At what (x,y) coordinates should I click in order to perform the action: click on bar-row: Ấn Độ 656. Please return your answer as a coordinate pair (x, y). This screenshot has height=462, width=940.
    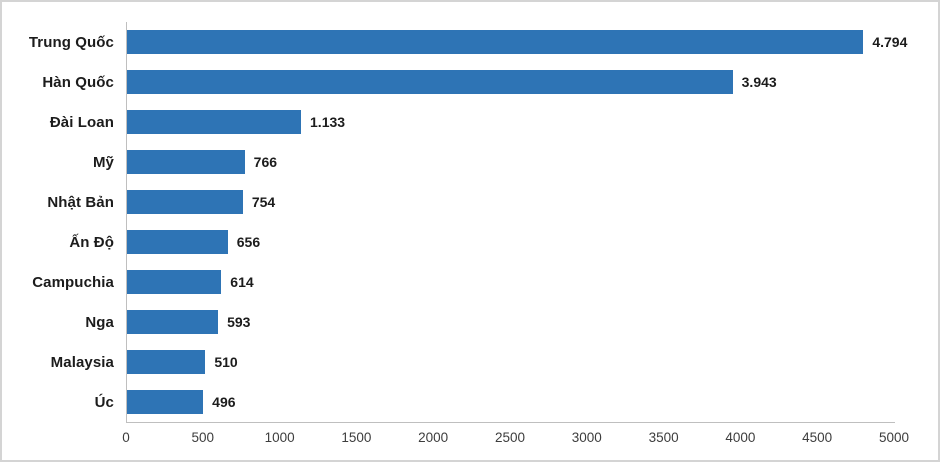
    Looking at the image, I should click on (470, 242).